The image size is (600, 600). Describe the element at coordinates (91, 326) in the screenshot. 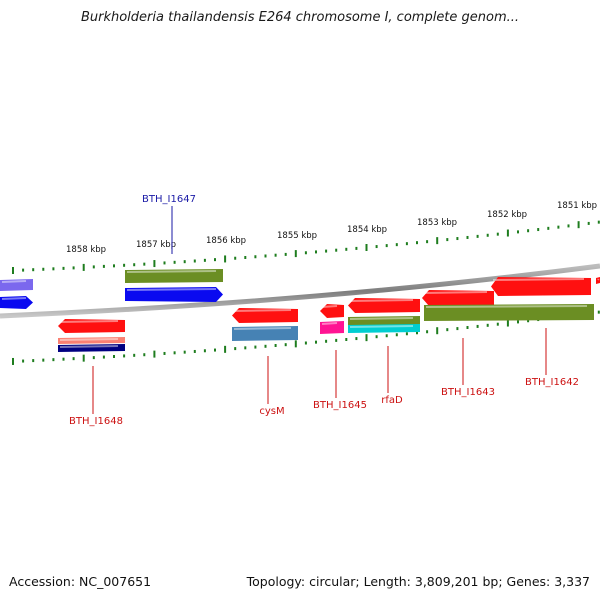

I see `gene-arrow-bth-i1648` at that location.